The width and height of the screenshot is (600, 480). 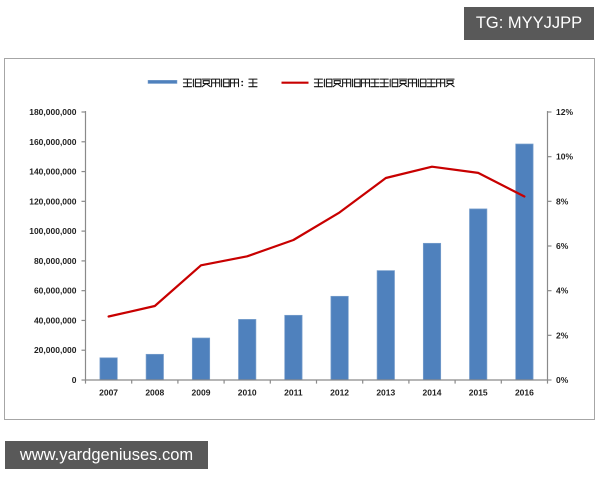 I want to click on svg-text: 20,000,000, so click(x=55, y=350).